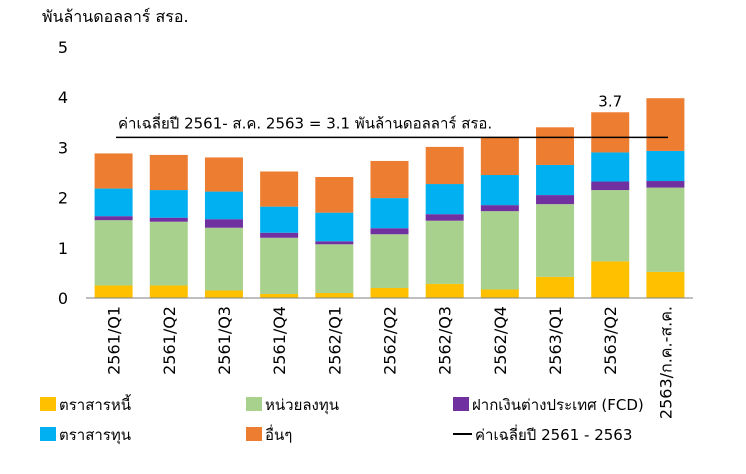 The width and height of the screenshot is (746, 474). What do you see at coordinates (500, 340) in the screenshot?
I see `x-tick-label: 2562/Q4` at bounding box center [500, 340].